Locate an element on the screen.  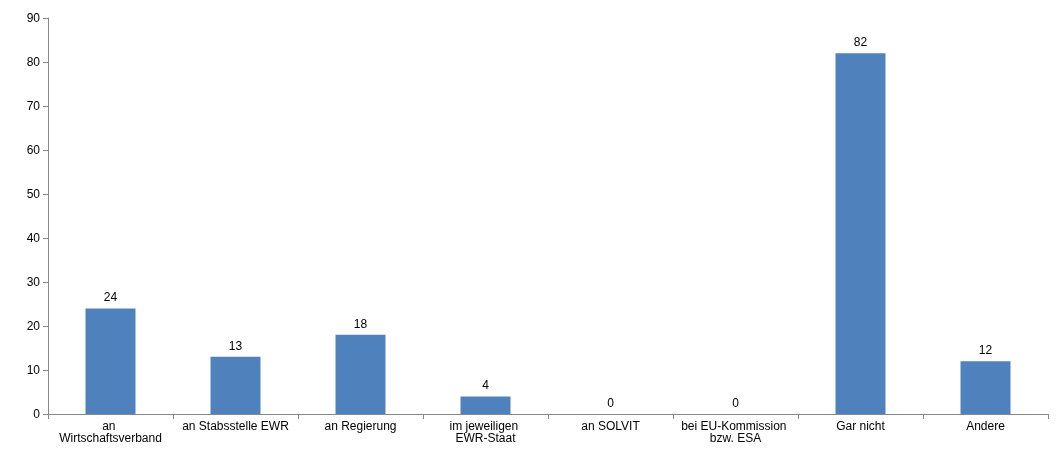
y-tick-label: 50 is located at coordinates (33, 194).